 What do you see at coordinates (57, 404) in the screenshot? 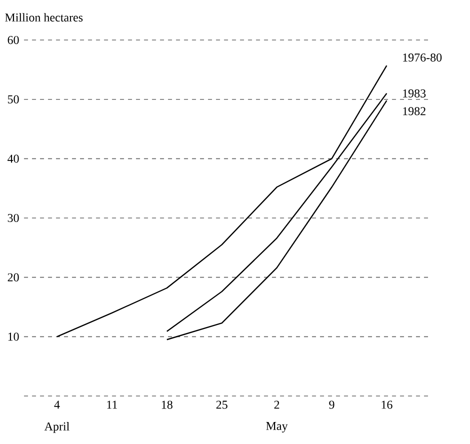
I see `x-tick-label: 4` at bounding box center [57, 404].